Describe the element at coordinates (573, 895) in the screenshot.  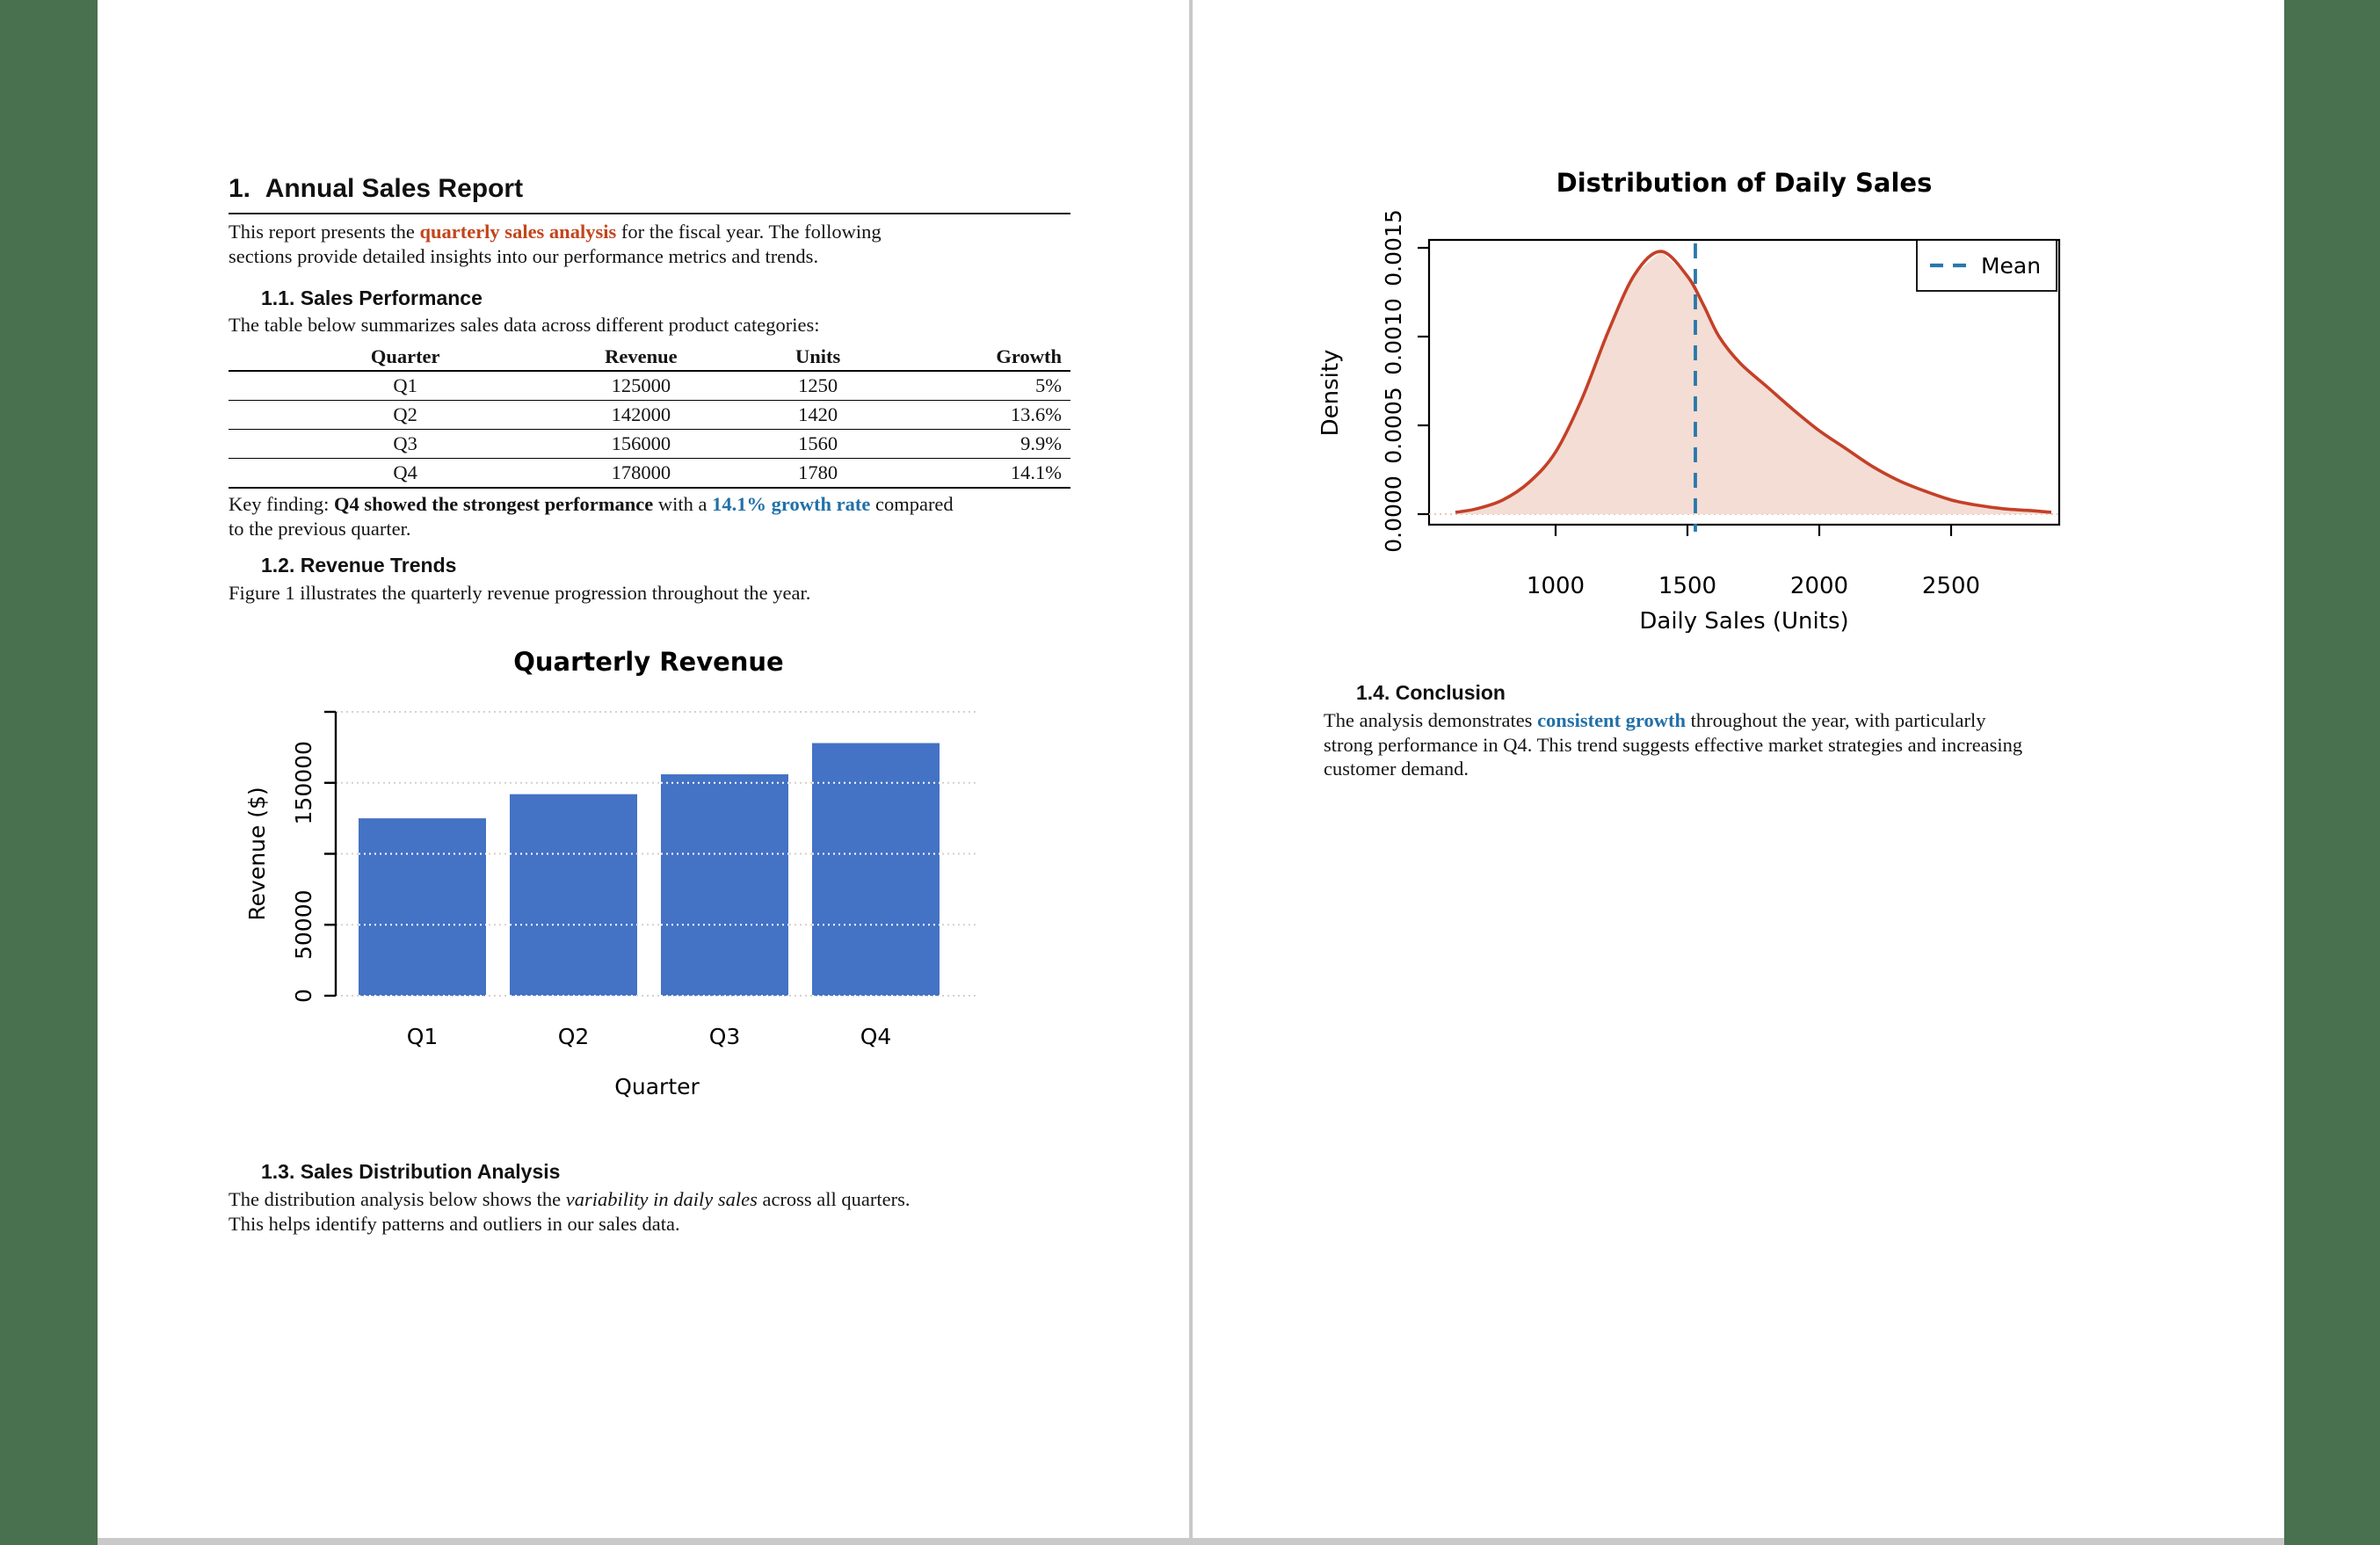
I see `bar-q2` at that location.